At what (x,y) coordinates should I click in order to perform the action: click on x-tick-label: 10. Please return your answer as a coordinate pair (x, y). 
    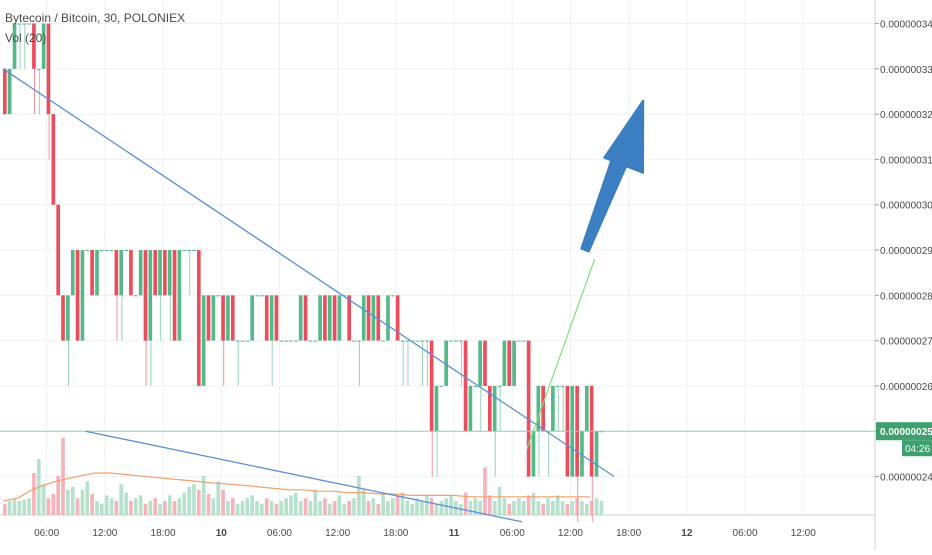
    Looking at the image, I should click on (222, 533).